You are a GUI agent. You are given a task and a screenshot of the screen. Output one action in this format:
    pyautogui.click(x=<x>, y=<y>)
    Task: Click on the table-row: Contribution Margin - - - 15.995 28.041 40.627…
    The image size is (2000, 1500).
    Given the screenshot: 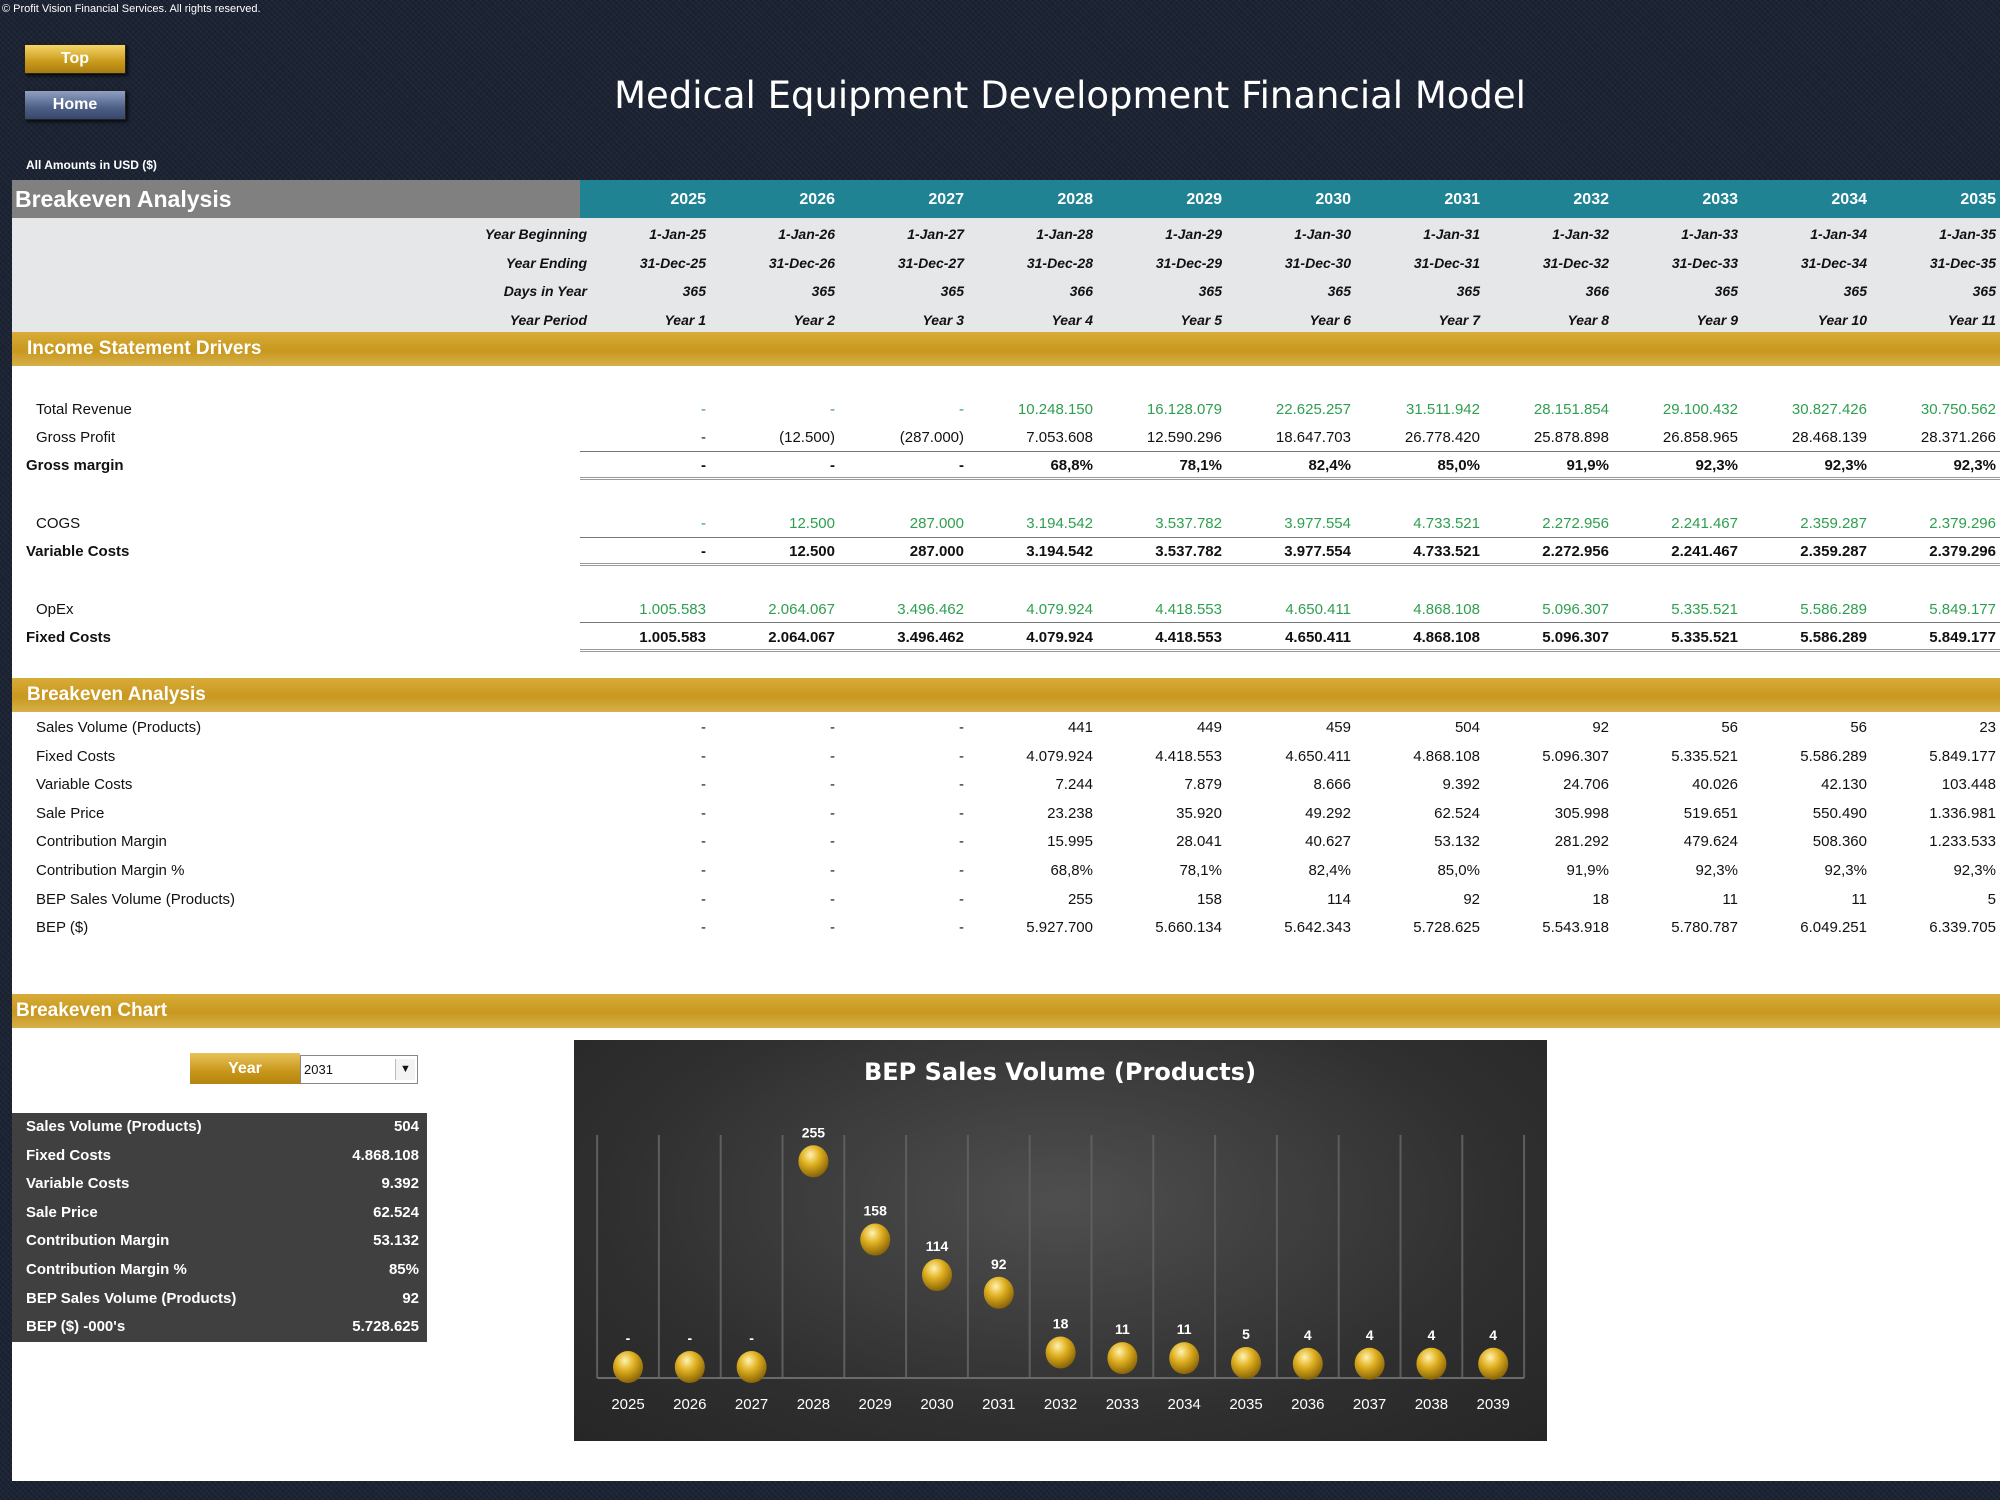 What is the action you would take?
    pyautogui.click(x=1006, y=842)
    